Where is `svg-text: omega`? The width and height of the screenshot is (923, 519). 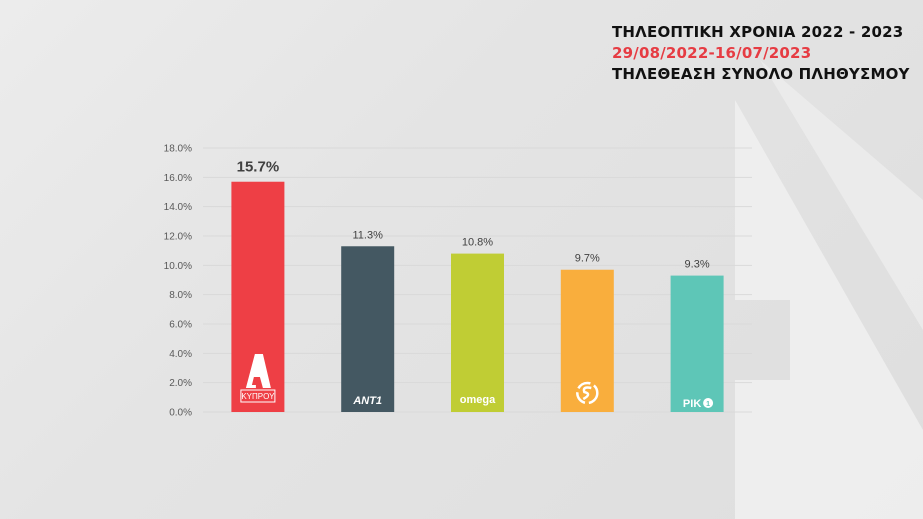 svg-text: omega is located at coordinates (478, 400).